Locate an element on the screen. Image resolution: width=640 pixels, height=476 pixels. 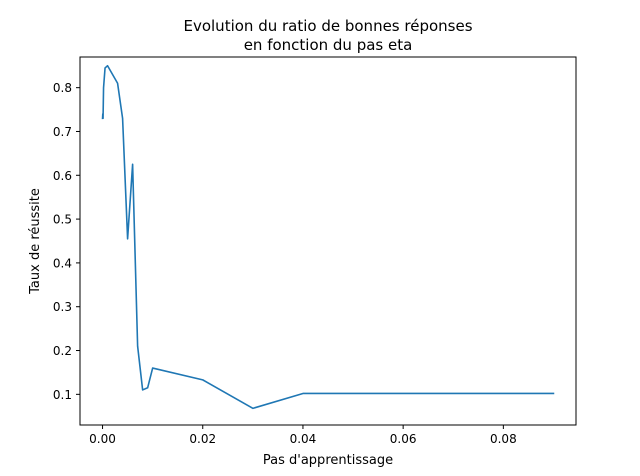
y-tick-label: 0.6 is located at coordinates (62, 176).